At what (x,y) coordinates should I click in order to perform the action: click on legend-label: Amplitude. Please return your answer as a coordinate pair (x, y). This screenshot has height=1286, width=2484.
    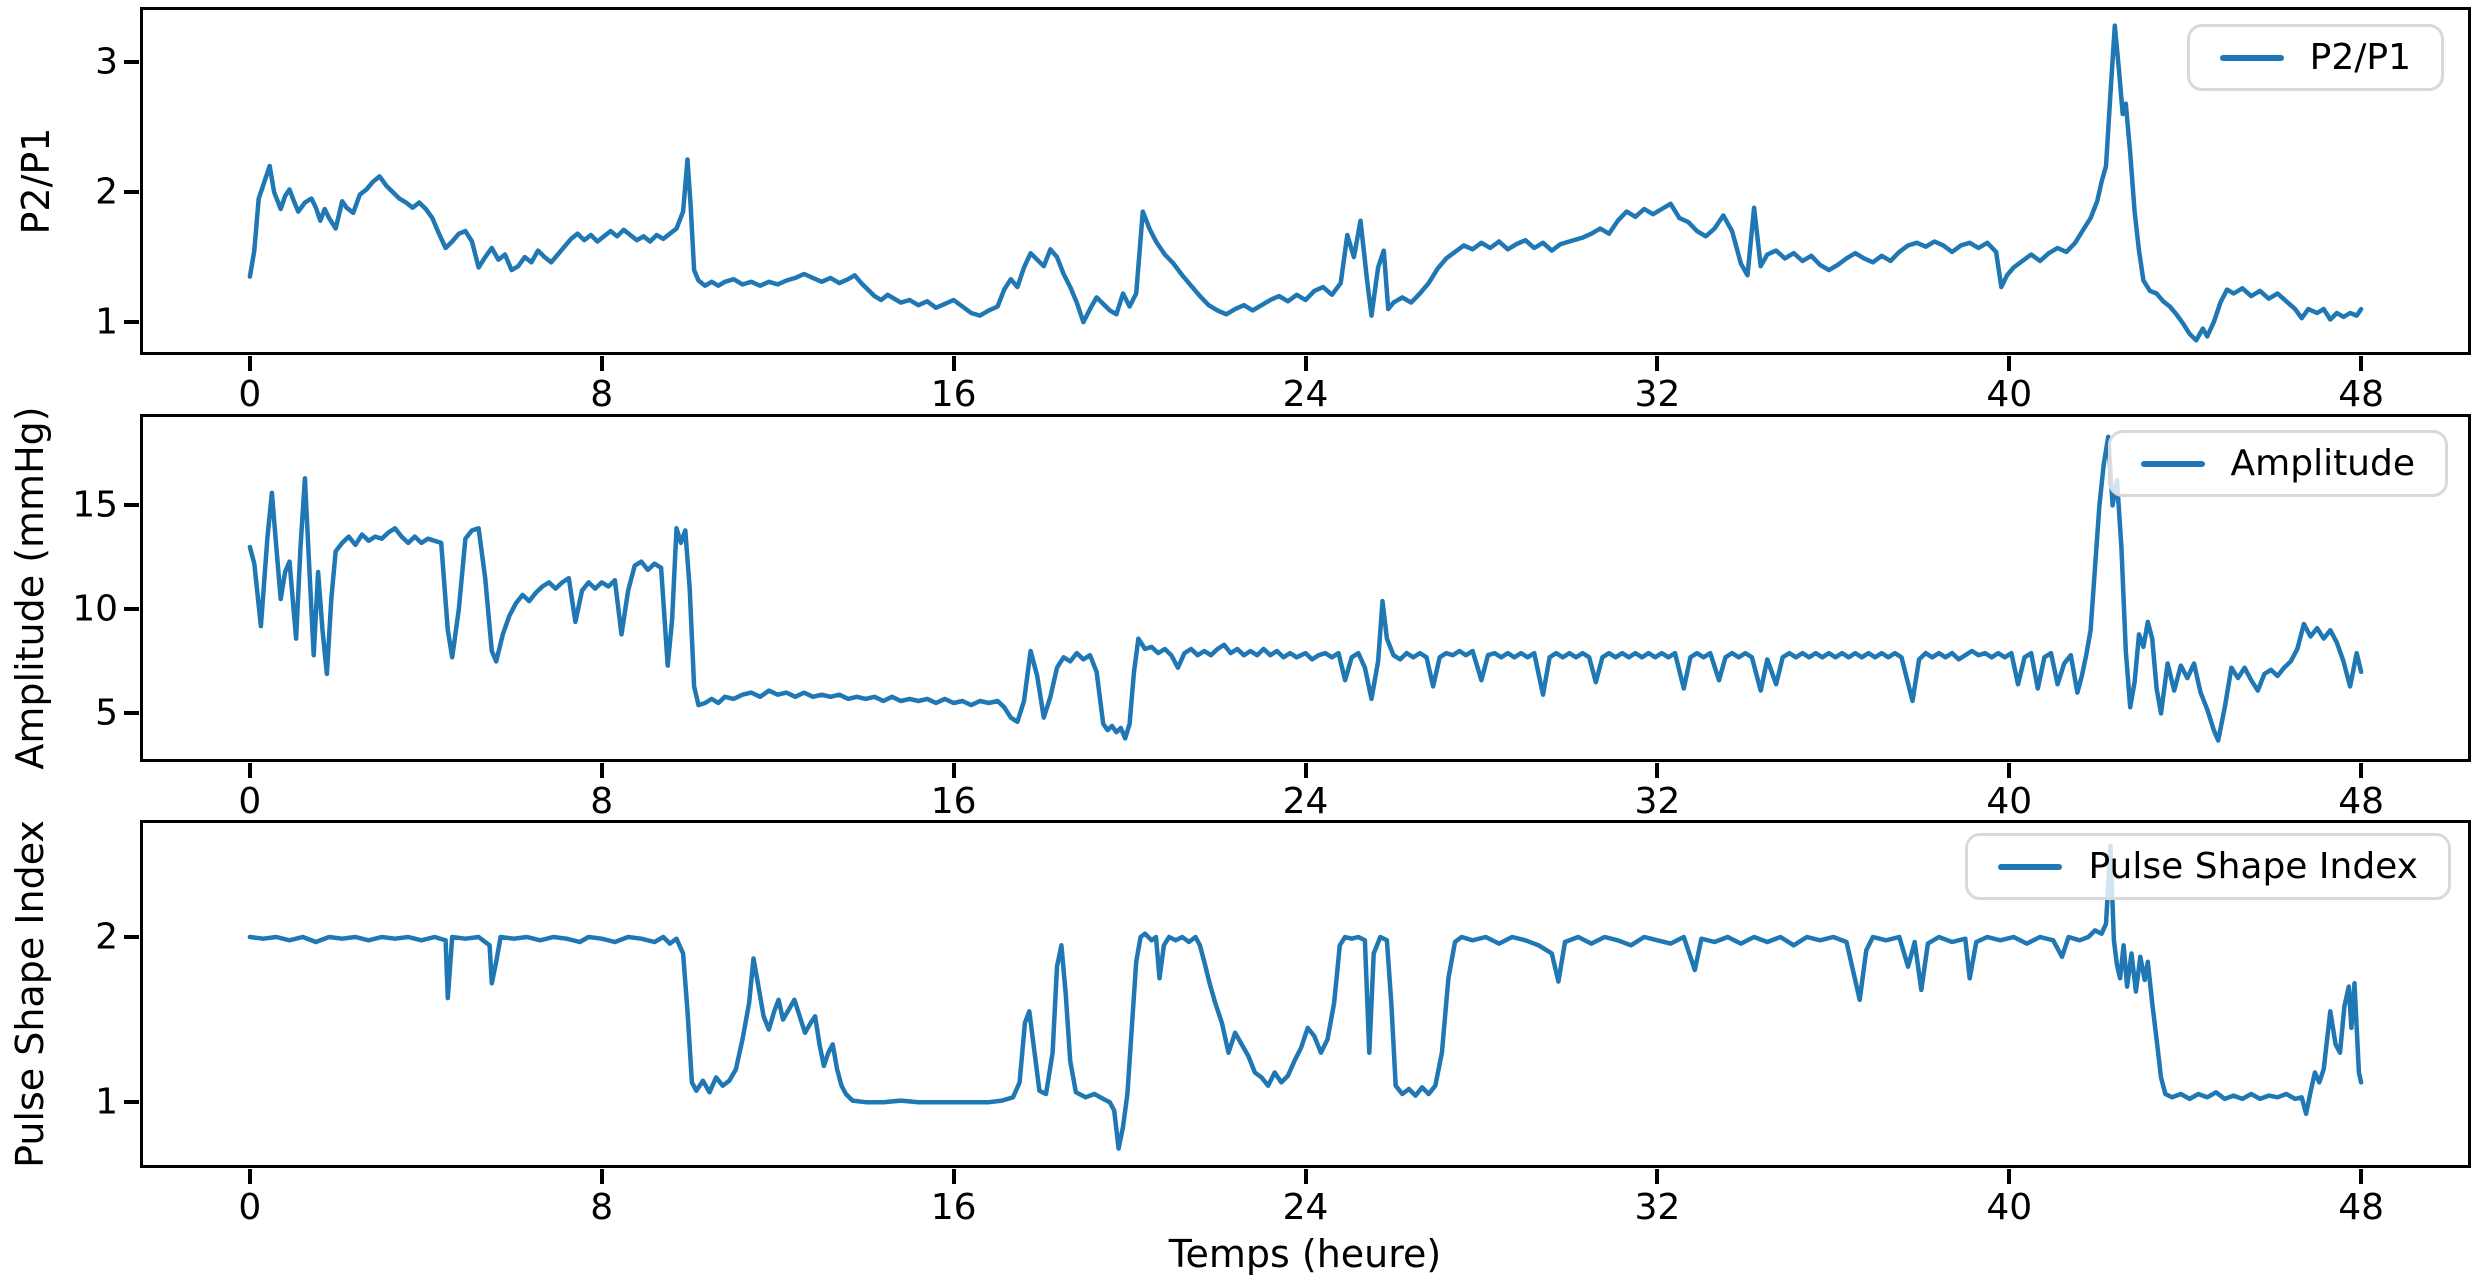
    Looking at the image, I should click on (2322, 463).